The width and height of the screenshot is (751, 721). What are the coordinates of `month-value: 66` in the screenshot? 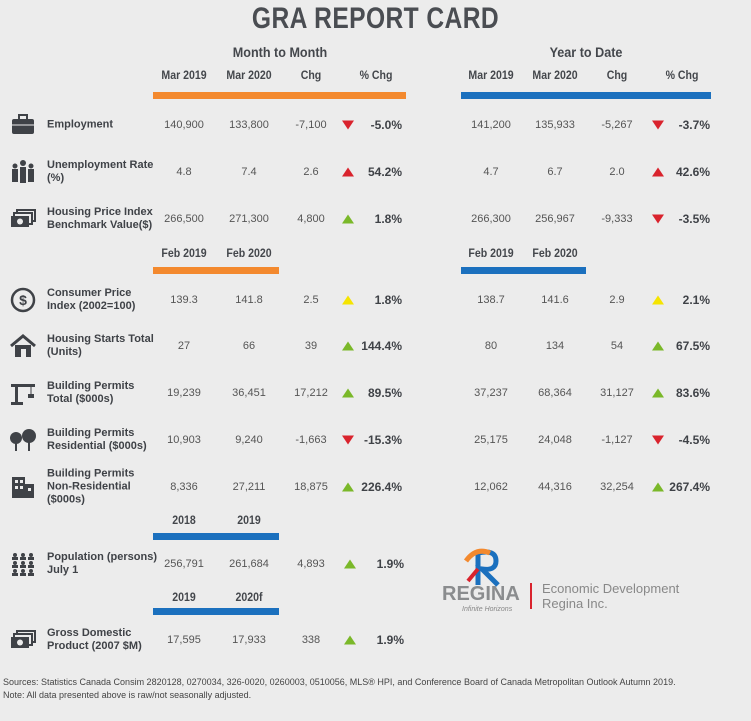 It's located at (249, 346).